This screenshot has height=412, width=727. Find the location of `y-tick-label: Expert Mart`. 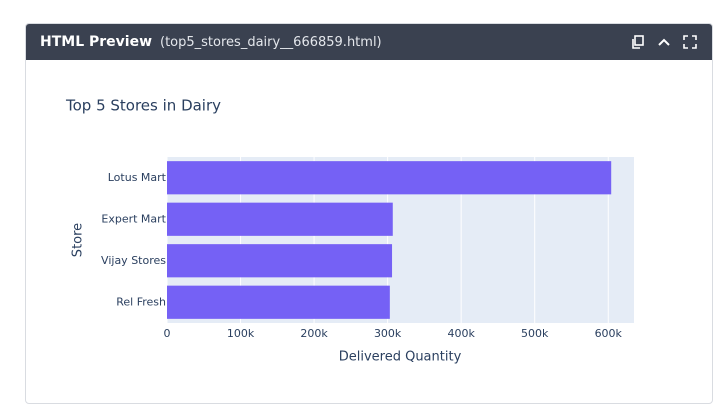

y-tick-label: Expert Mart is located at coordinates (133, 218).